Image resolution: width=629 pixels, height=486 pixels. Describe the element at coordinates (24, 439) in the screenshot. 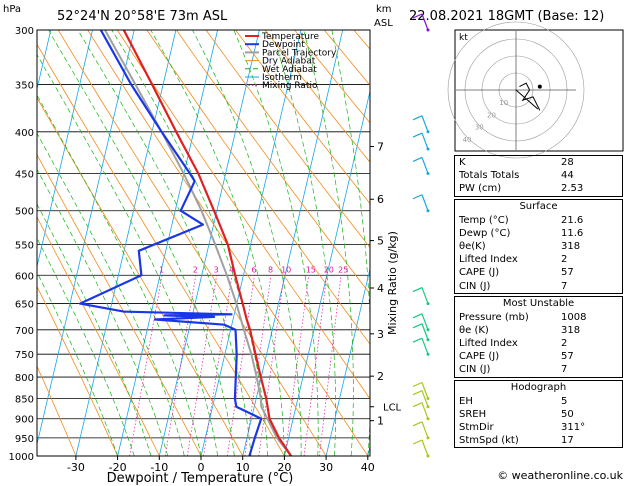

I see `pressure-tick-label: 950` at that location.